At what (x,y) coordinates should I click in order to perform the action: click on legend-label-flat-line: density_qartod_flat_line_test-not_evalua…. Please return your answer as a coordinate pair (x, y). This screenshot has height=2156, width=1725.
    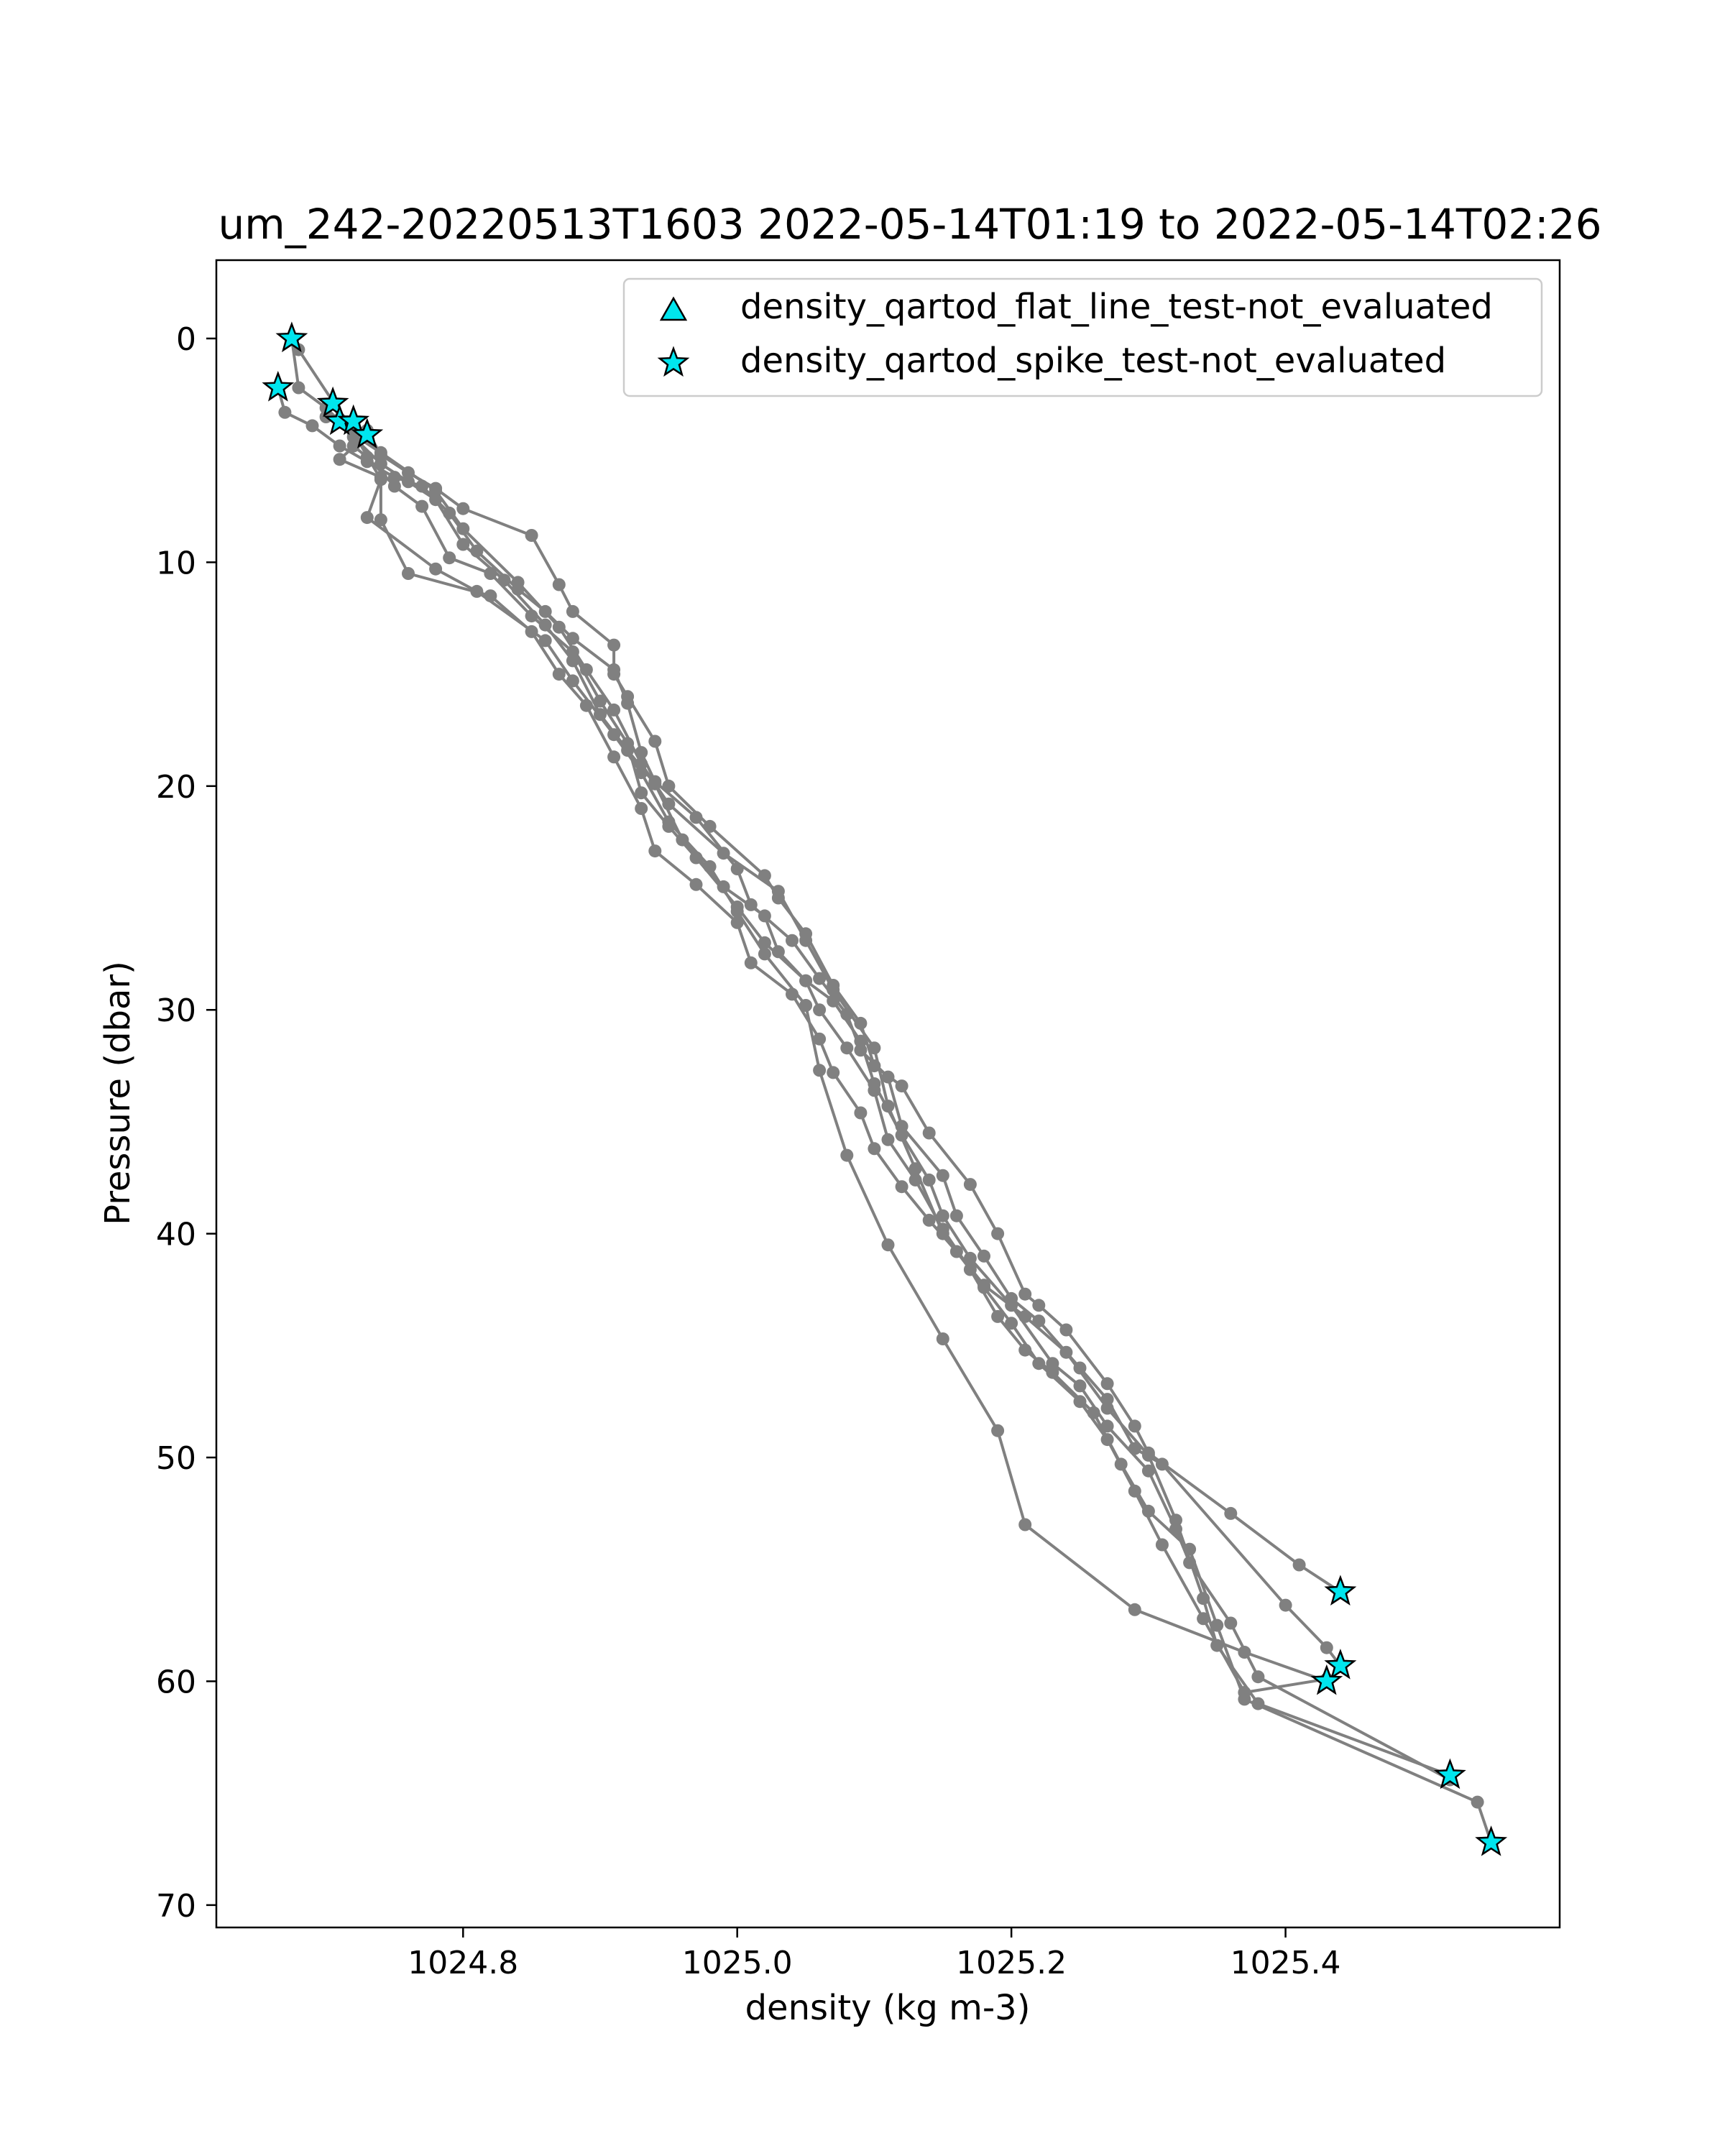
    Looking at the image, I should click on (1116, 307).